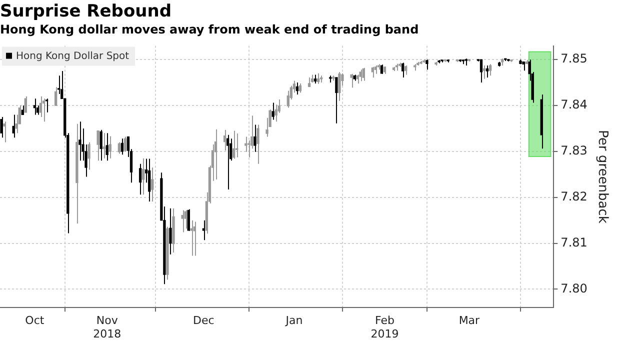 This screenshot has width=620, height=348. Describe the element at coordinates (574, 151) in the screenshot. I see `y-tick-label: 7.83` at that location.